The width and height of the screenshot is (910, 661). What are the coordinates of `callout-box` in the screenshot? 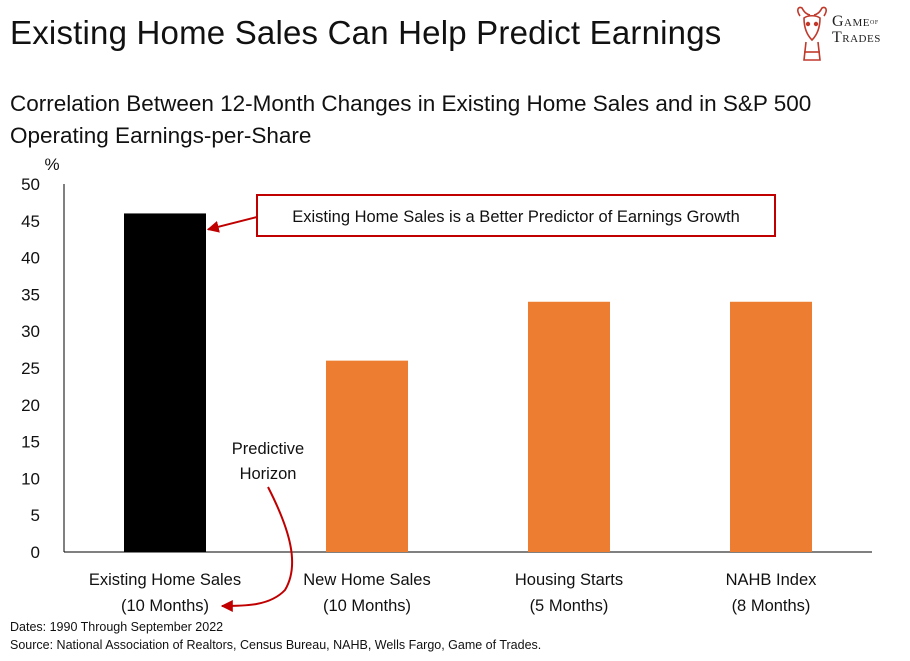 It's located at (516, 215).